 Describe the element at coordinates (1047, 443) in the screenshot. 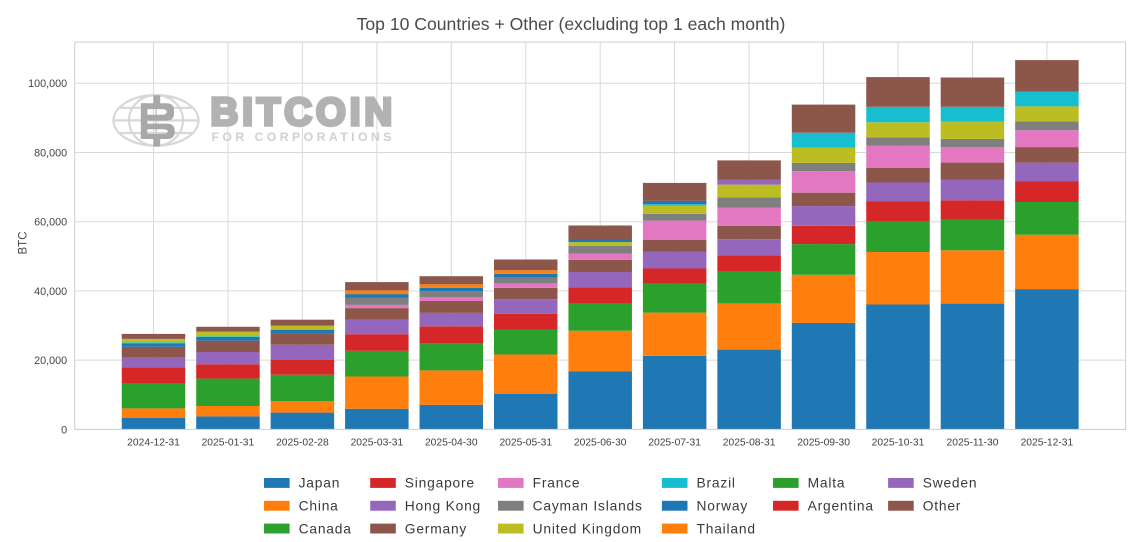

I see `svg-text: 2025-12-31` at that location.